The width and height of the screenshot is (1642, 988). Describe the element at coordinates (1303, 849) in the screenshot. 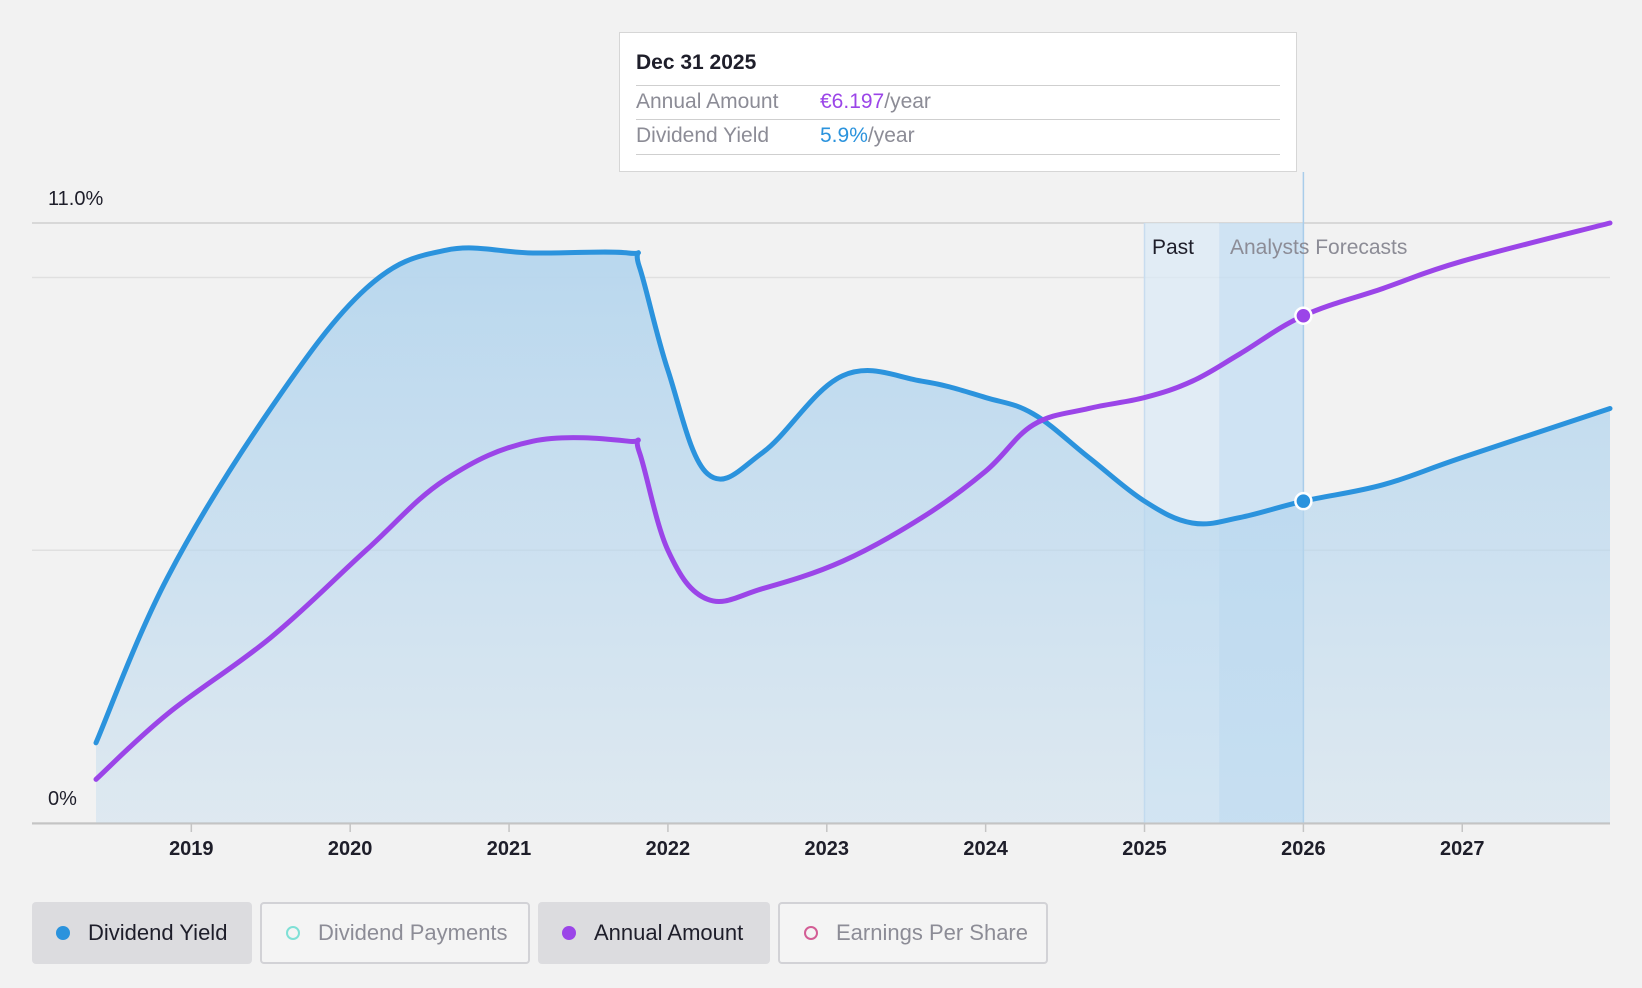

I see `x-tick-label: 2026` at that location.